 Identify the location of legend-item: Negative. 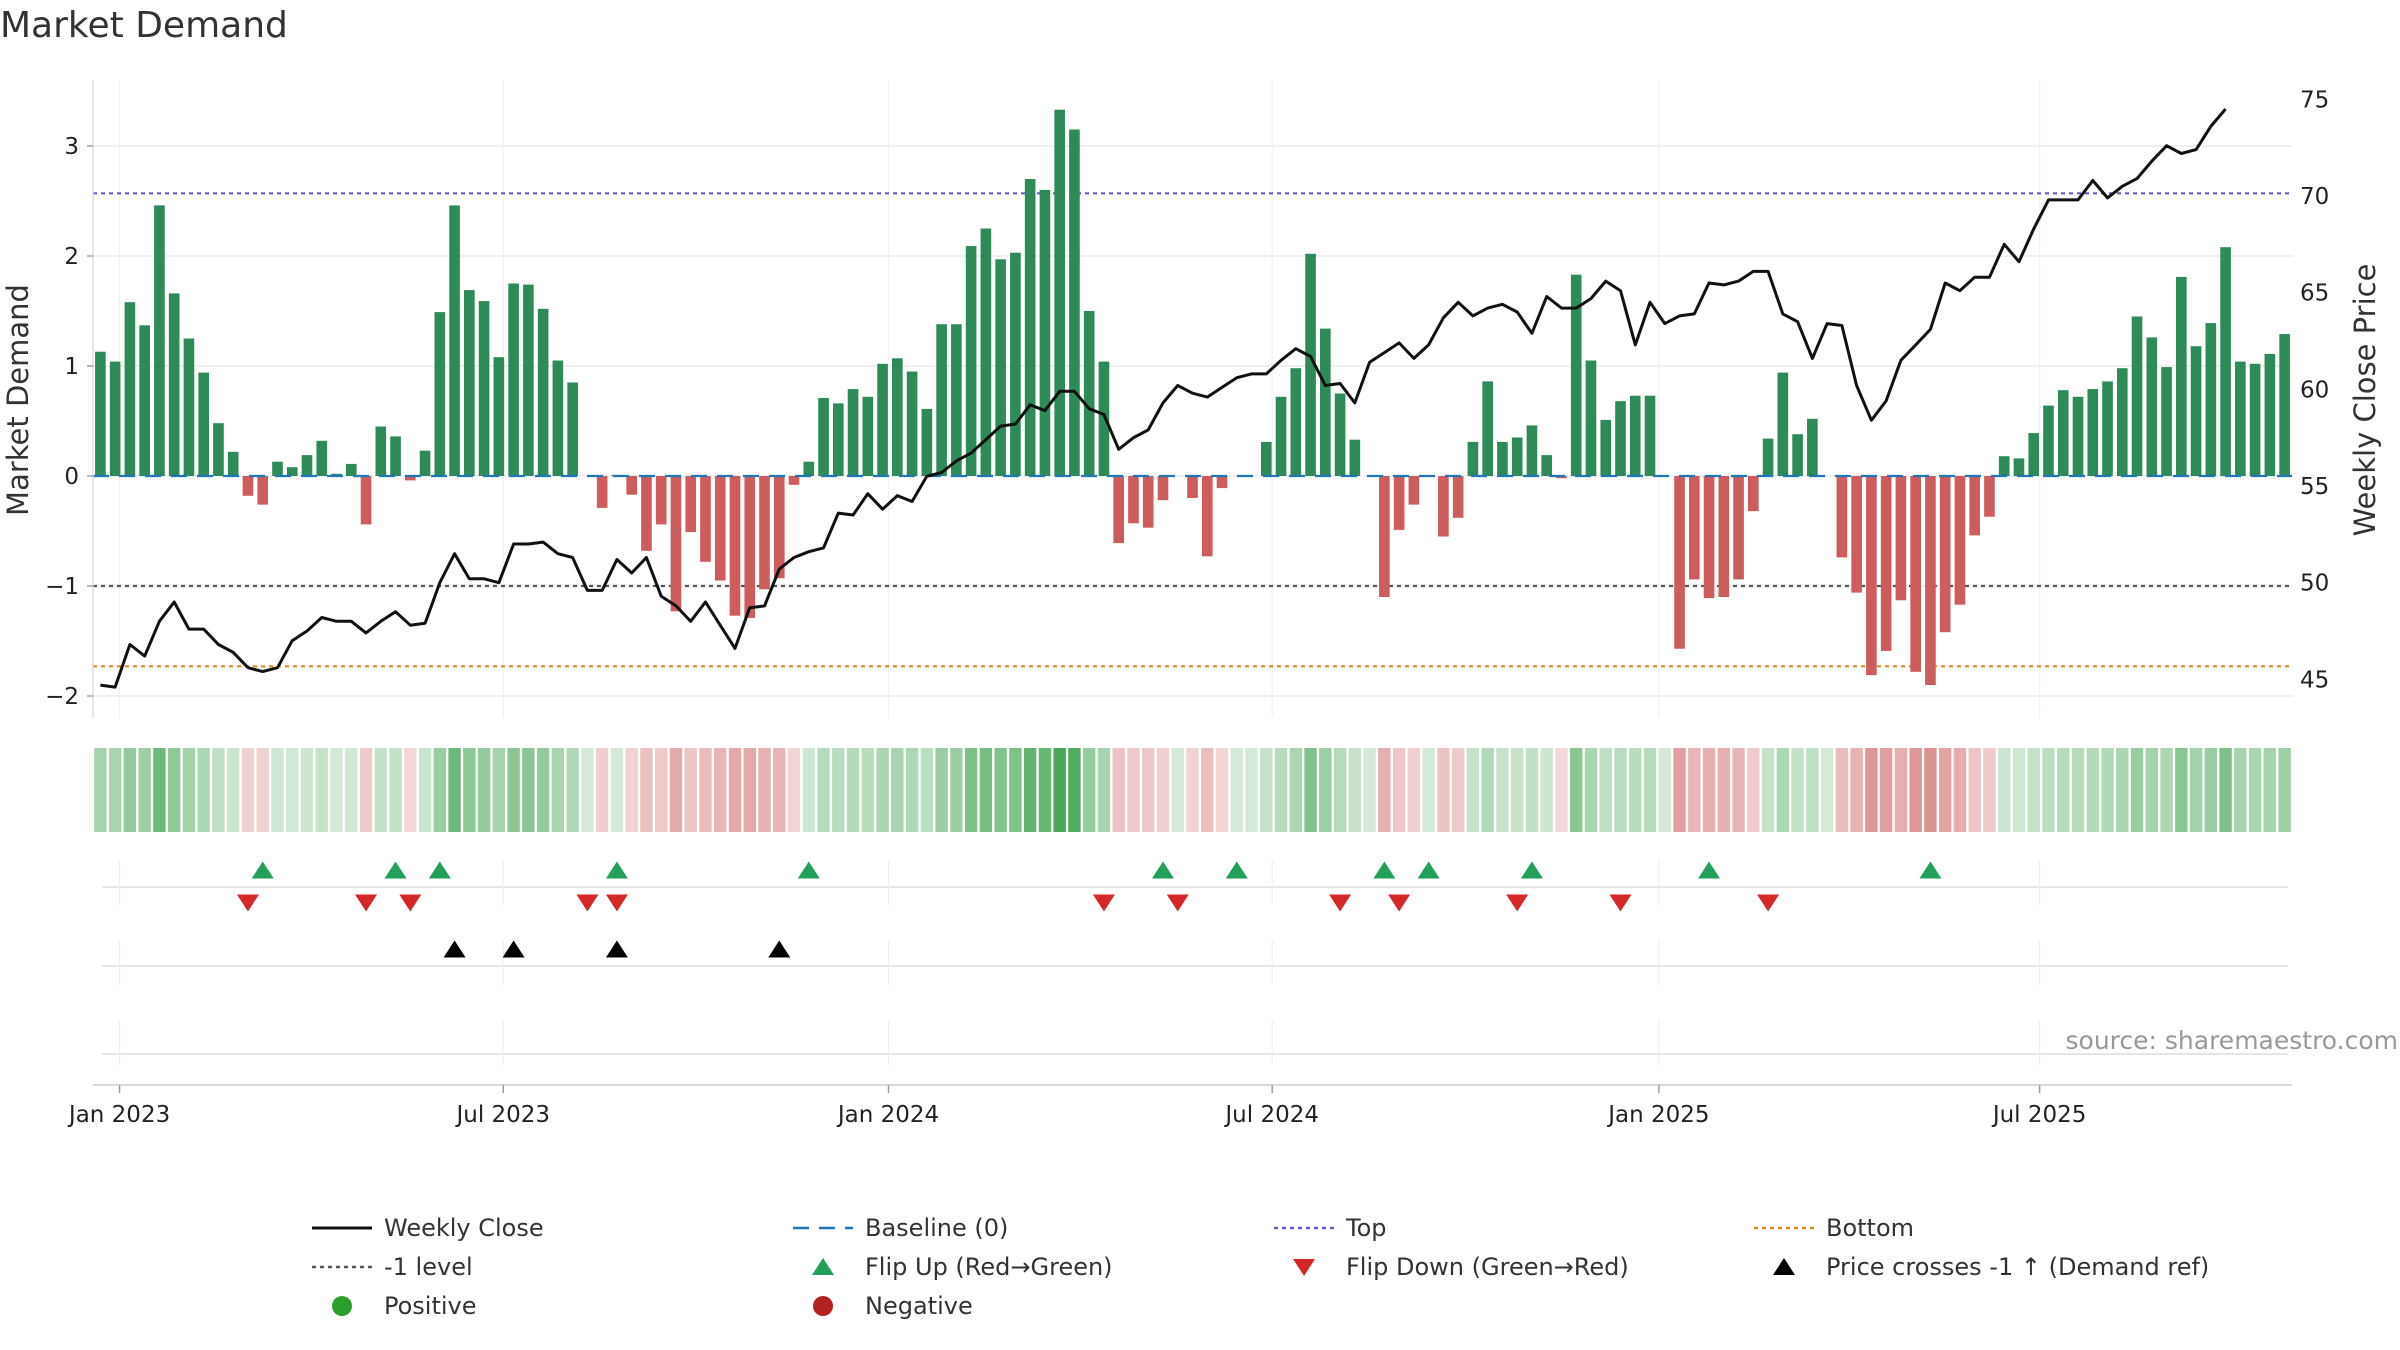
(893, 1306).